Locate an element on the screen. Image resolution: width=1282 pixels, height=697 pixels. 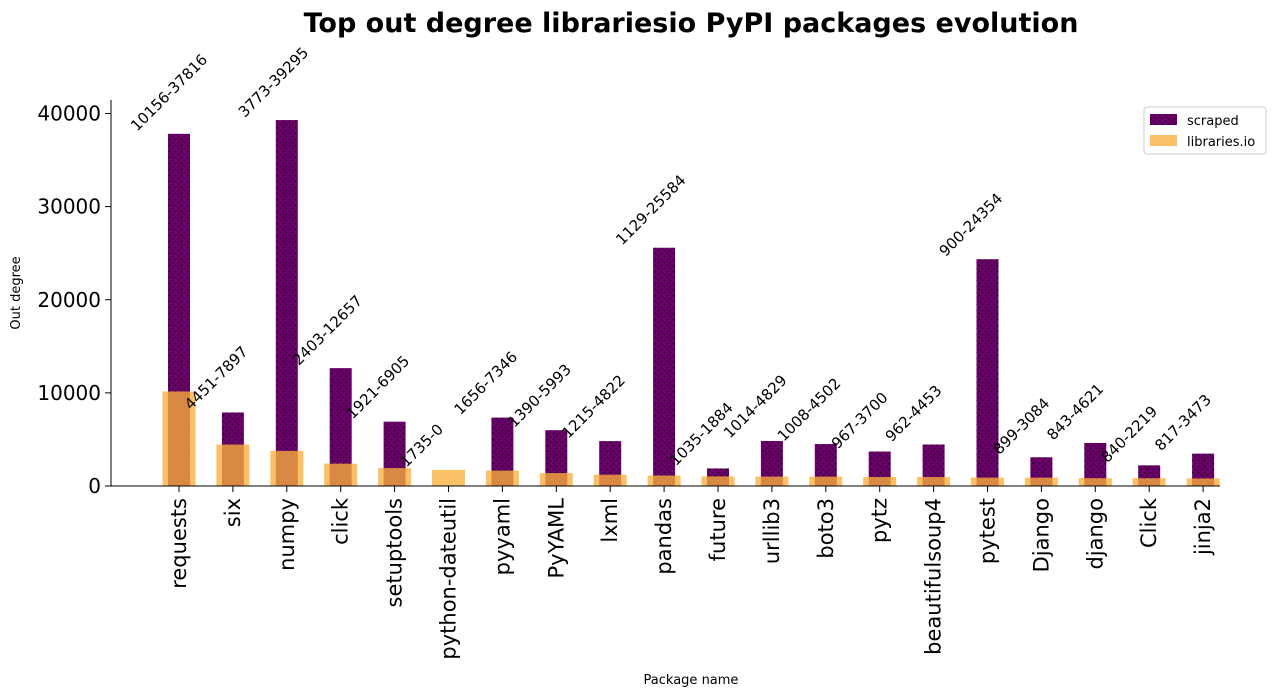
data-label: 1921-6905 is located at coordinates (378, 387).